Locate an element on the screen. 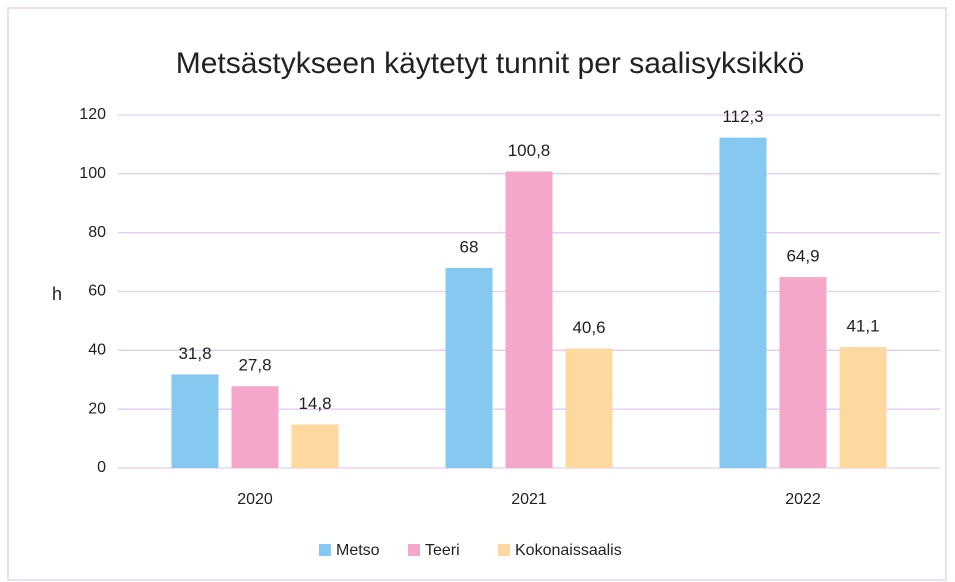  y-tick-label: 0 is located at coordinates (101, 467).